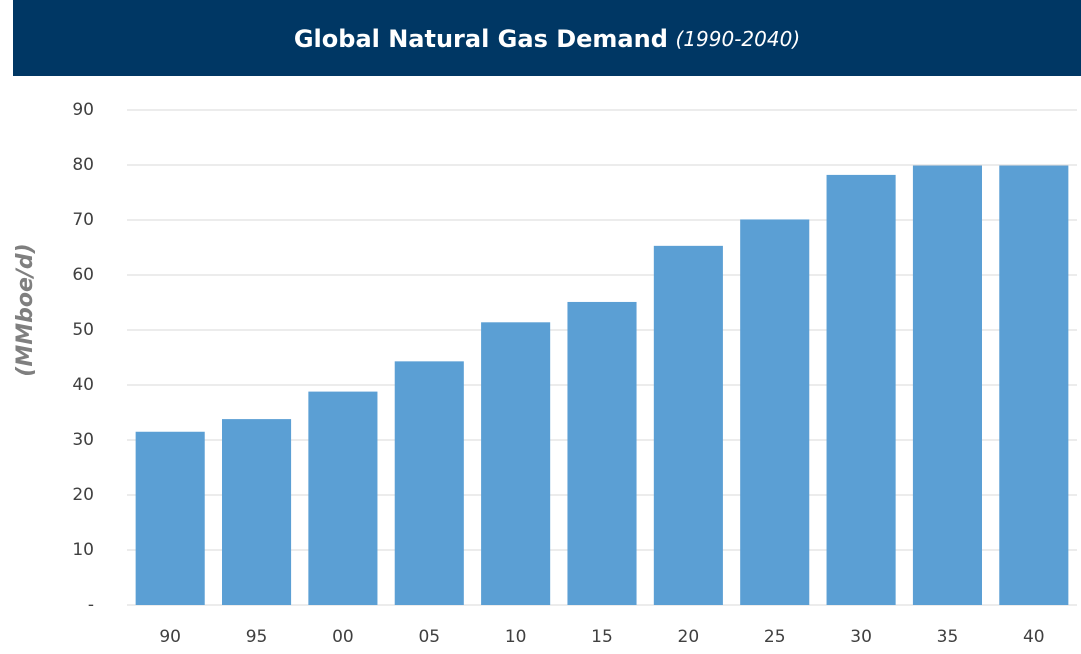 The width and height of the screenshot is (1081, 654). Describe the element at coordinates (602, 637) in the screenshot. I see `x-tick-label: 15` at that location.